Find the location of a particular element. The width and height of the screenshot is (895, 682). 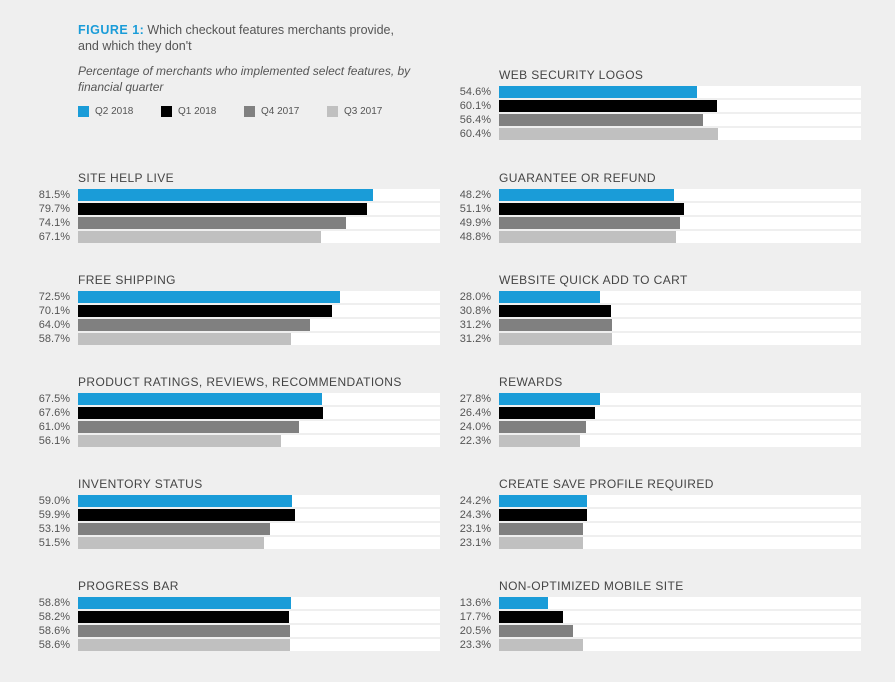

panel-title: NON-OPTIMIZED MOBILE SITE is located at coordinates (591, 586).